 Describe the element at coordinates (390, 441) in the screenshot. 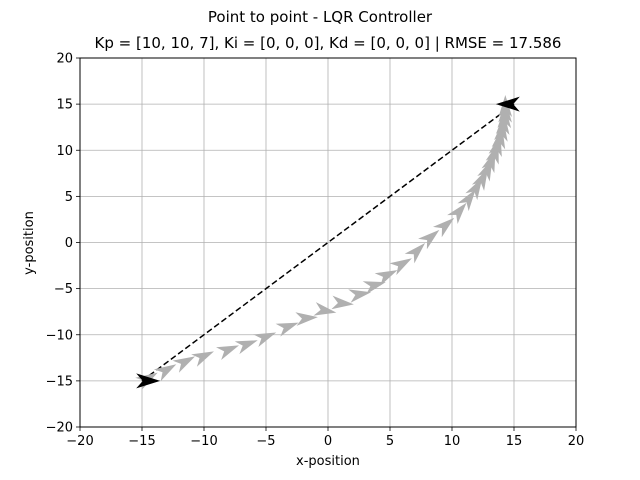

I see `x-tick-label: 5` at that location.